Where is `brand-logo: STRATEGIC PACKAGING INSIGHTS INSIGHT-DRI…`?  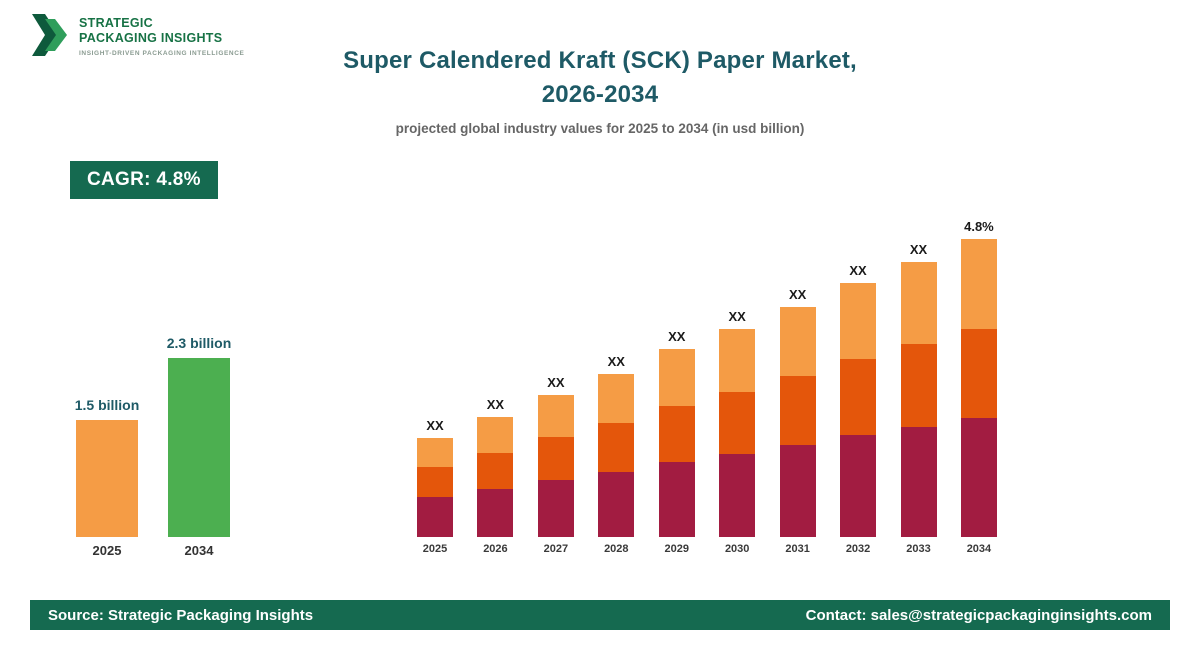 brand-logo: STRATEGIC PACKAGING INSIGHTS INSIGHT-DRI… is located at coordinates (137, 35).